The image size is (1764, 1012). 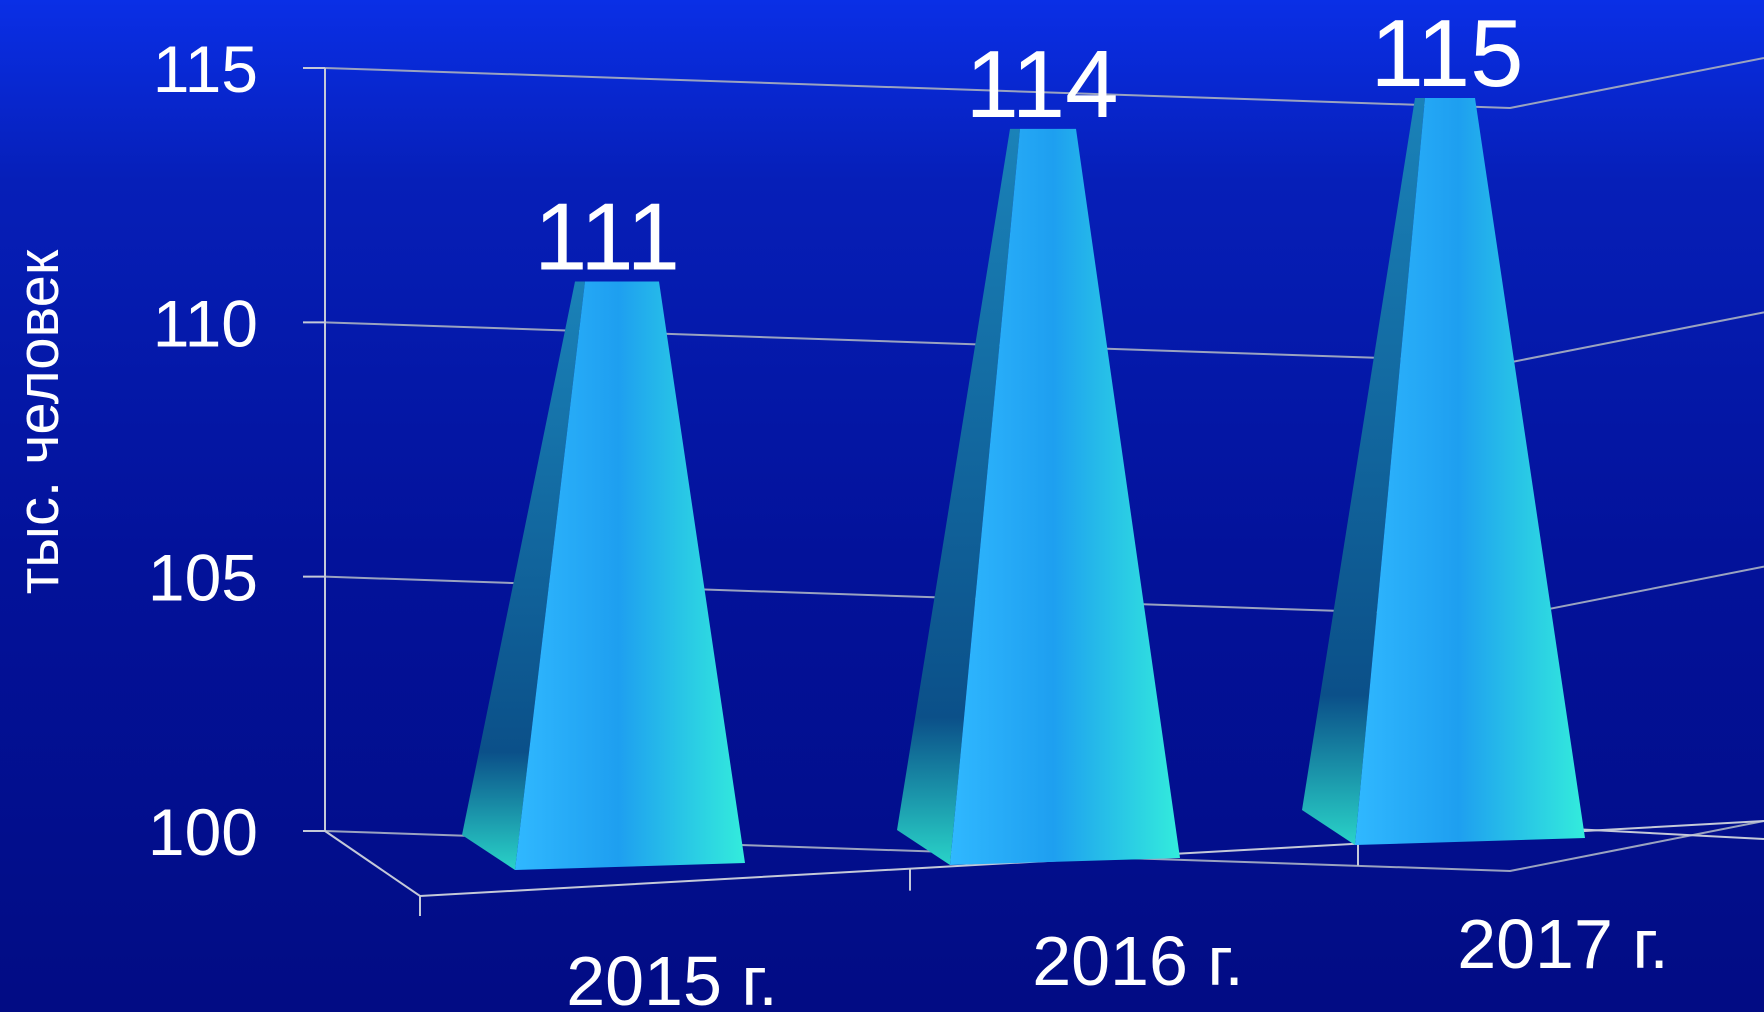 What do you see at coordinates (1563, 944) in the screenshot?
I see `x-category-label: 2017 г.` at bounding box center [1563, 944].